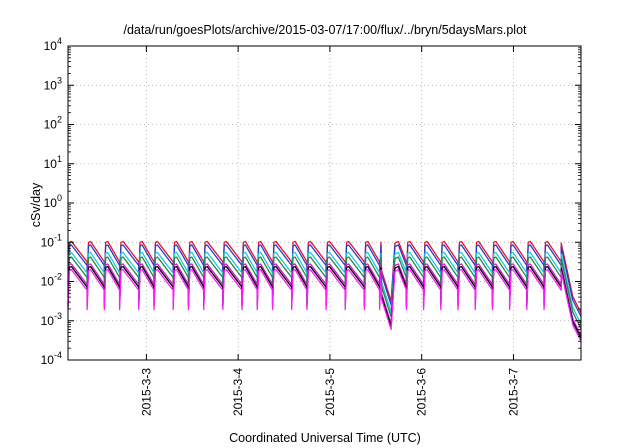  Describe the element at coordinates (53, 201) in the screenshot. I see `y-tick-label: 10⁰` at that location.